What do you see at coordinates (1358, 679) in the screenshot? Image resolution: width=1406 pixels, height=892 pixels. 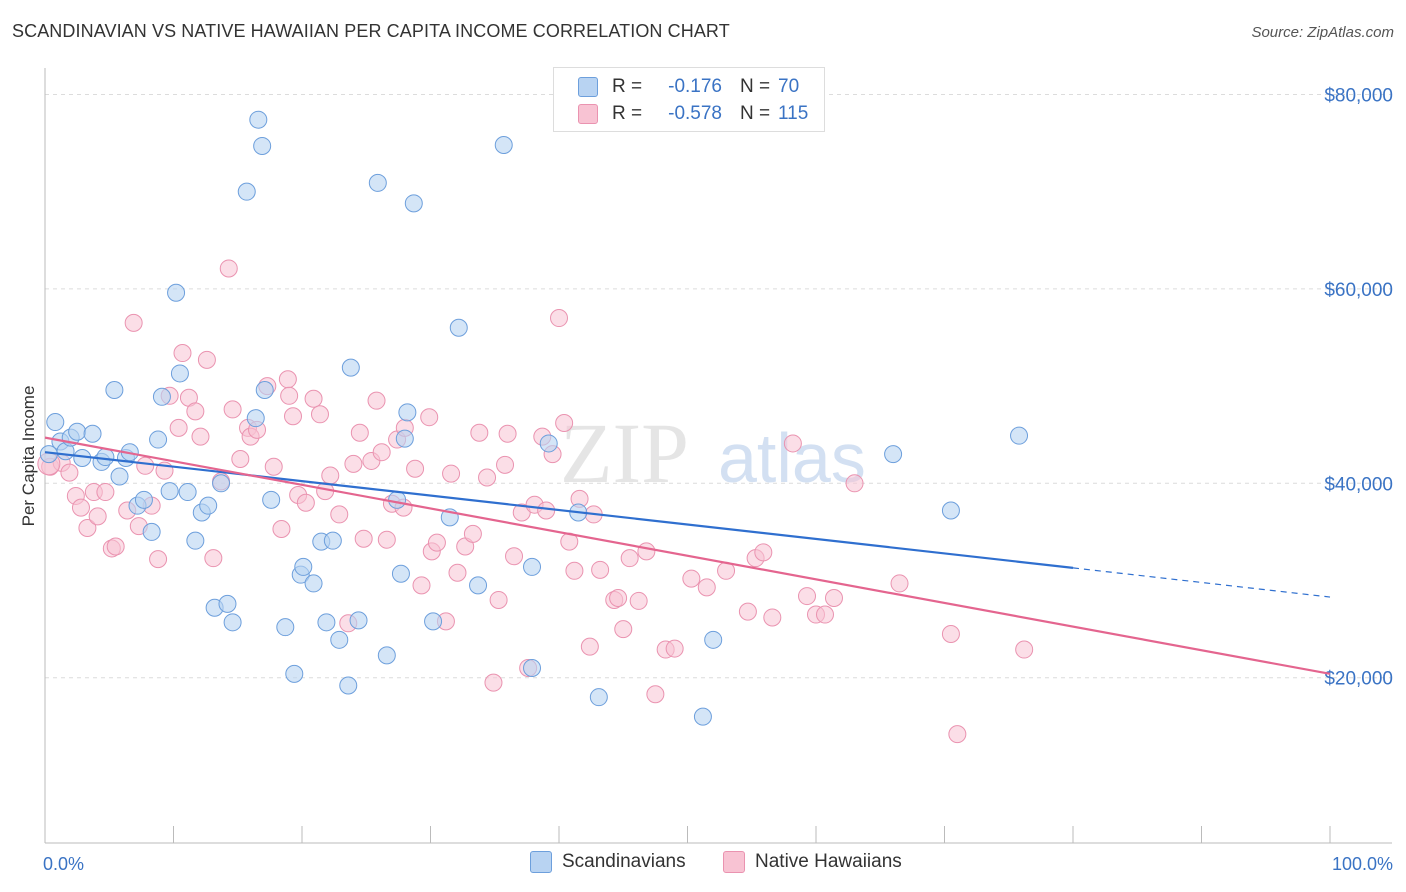 I see `y-tick-label: $20,000` at bounding box center [1358, 679].